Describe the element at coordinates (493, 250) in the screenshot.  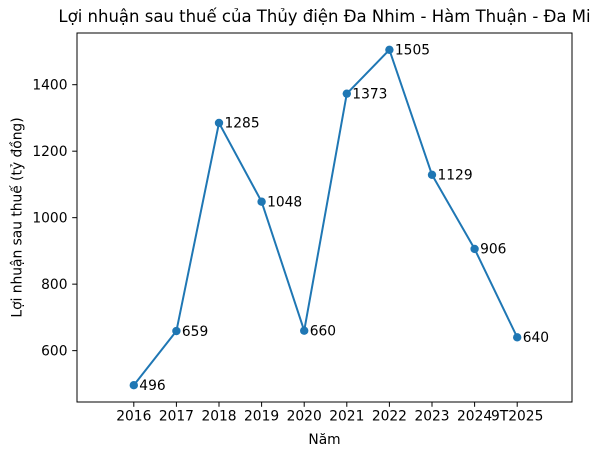
I see `data-point-label: 906` at that location.